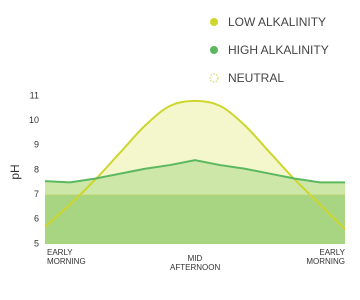 This screenshot has height=300, width=360. I want to click on y-tick-label: 9, so click(36, 145).